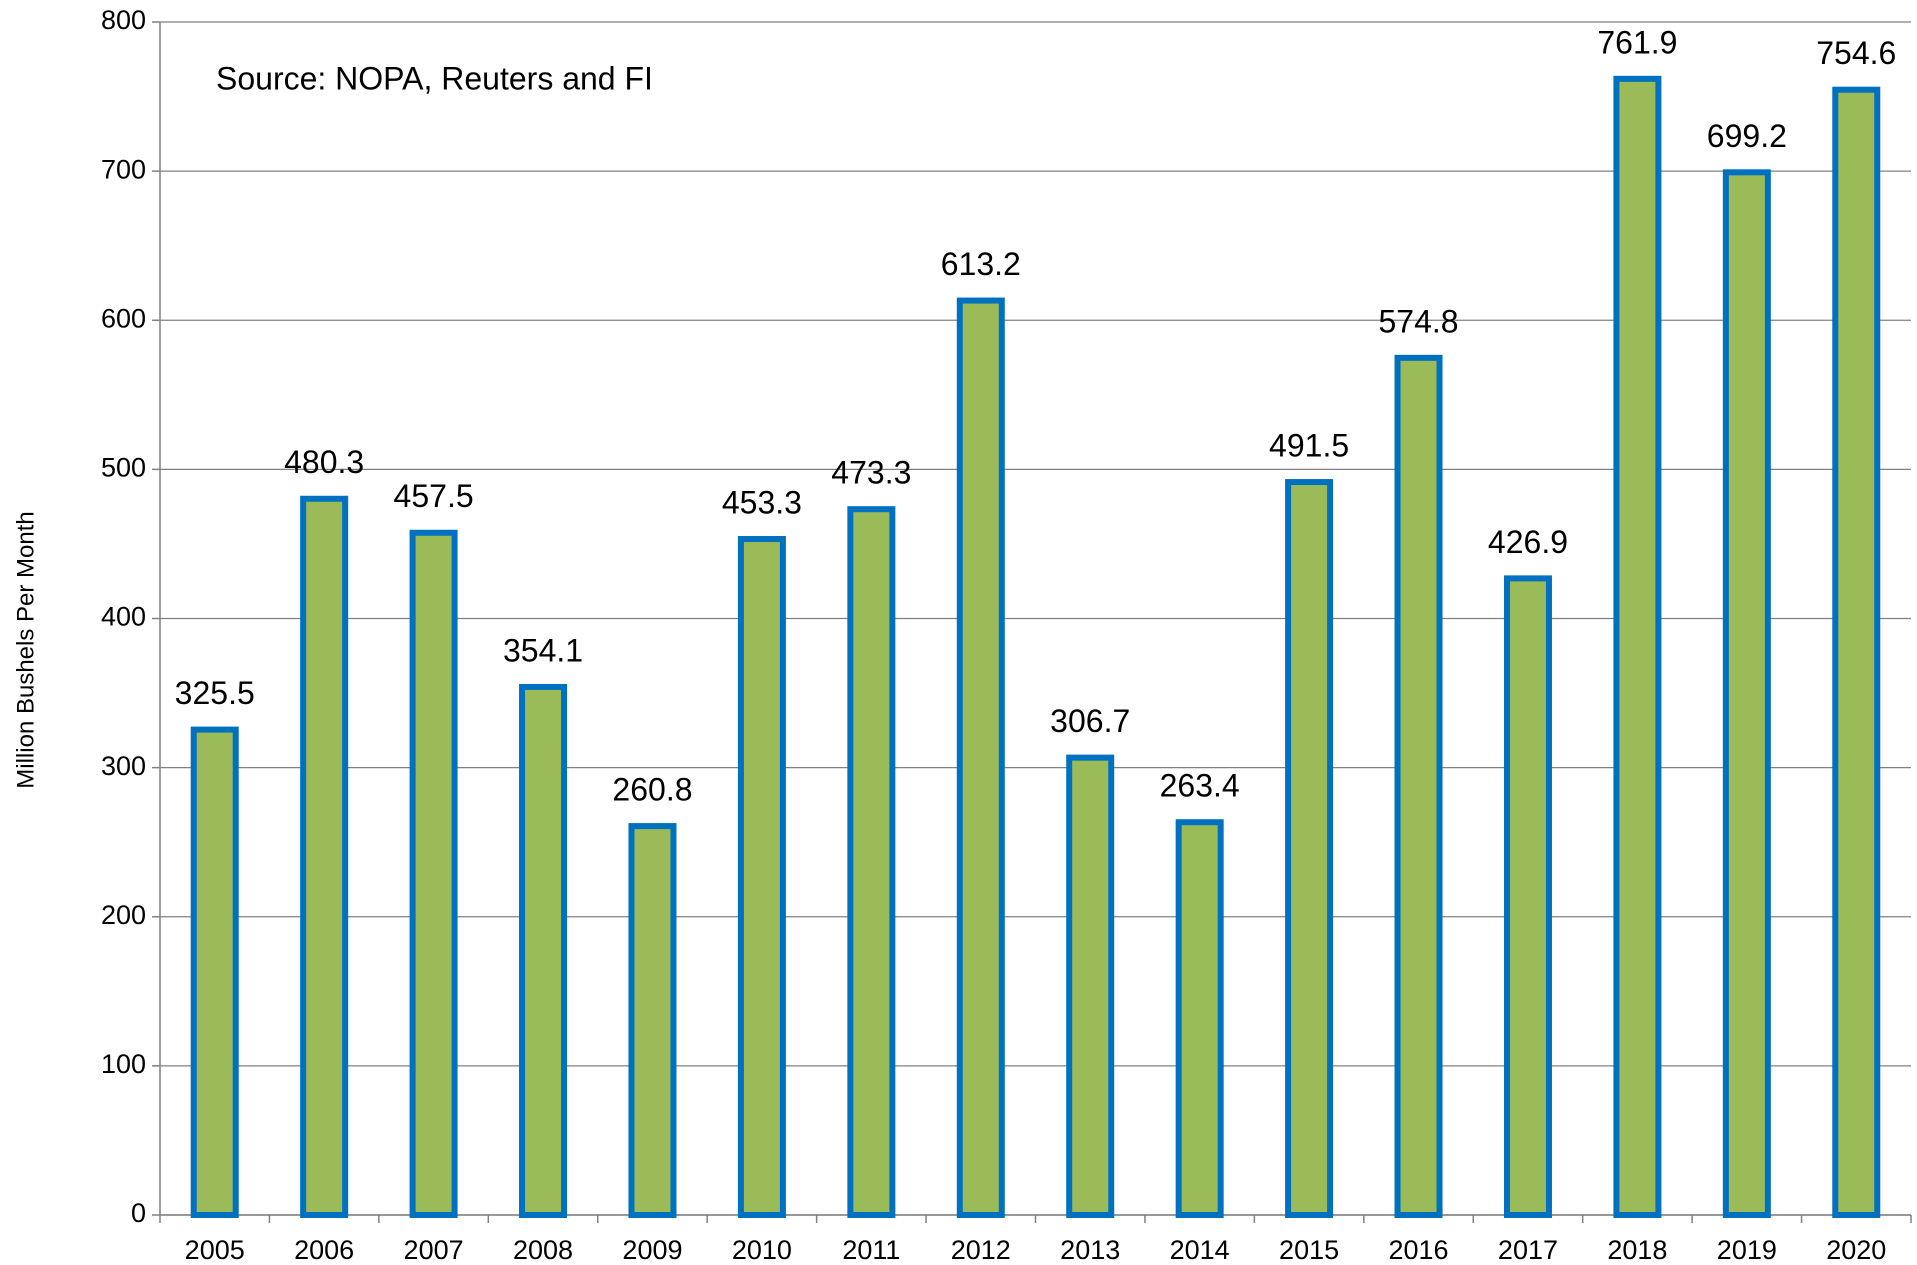 This screenshot has height=1265, width=1917. Describe the element at coordinates (1090, 721) in the screenshot. I see `data-label: 306.7` at that location.